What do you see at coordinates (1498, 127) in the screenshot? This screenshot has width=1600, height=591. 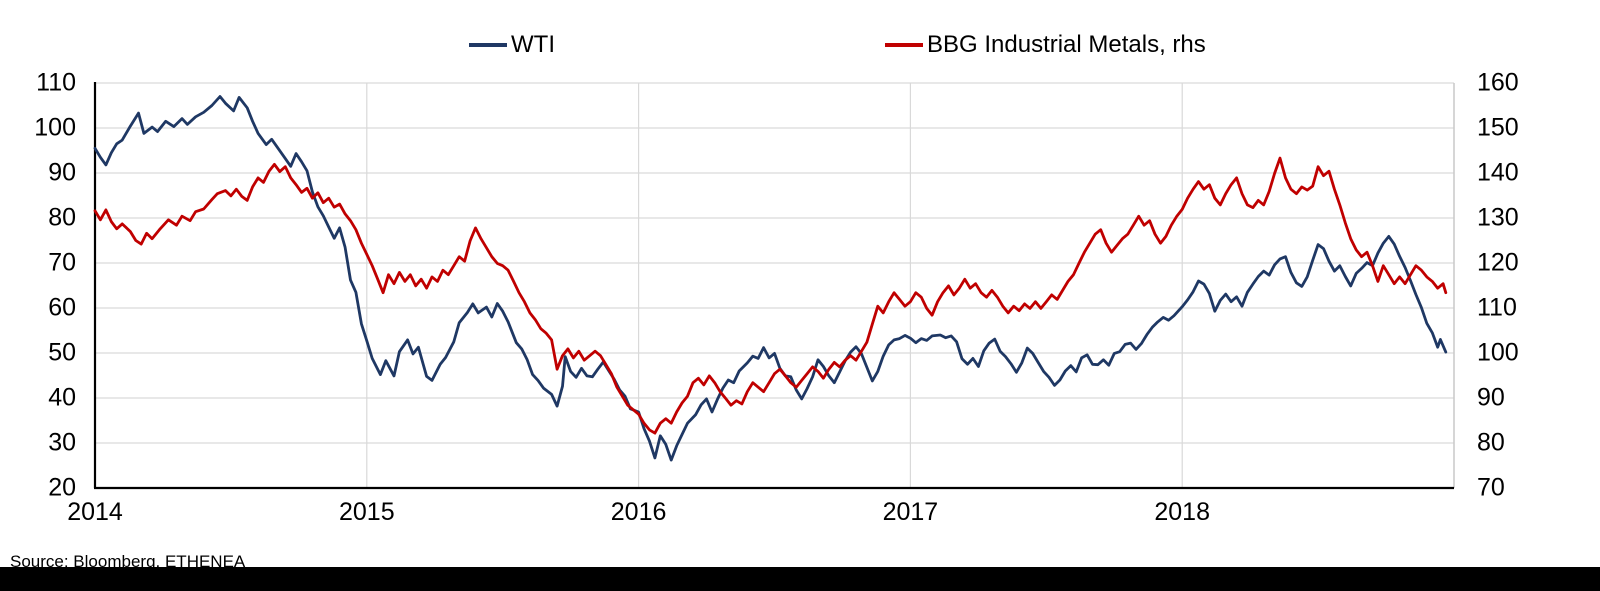 I see `y-axis-tick-label-right: 150` at bounding box center [1498, 127].